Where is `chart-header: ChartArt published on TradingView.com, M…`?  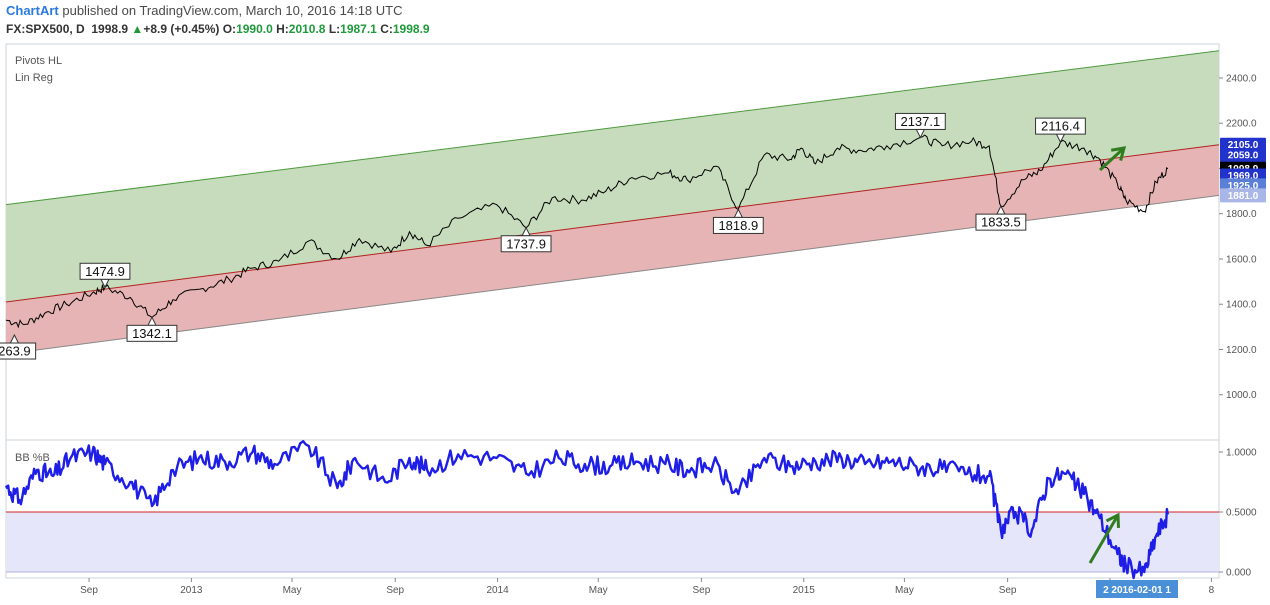 chart-header: ChartArt published on TradingView.com, M… is located at coordinates (635, 20).